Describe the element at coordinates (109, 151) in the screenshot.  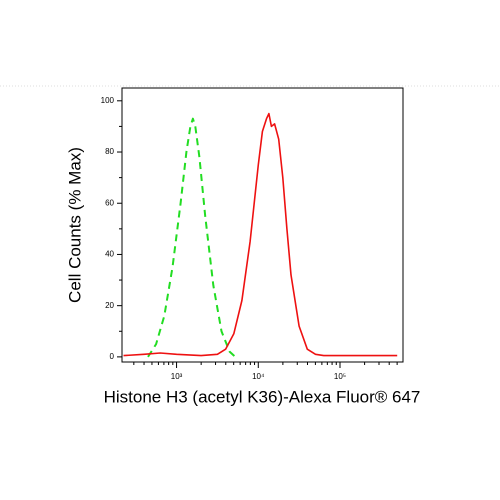
I see `y-tick-label: 80` at that location.